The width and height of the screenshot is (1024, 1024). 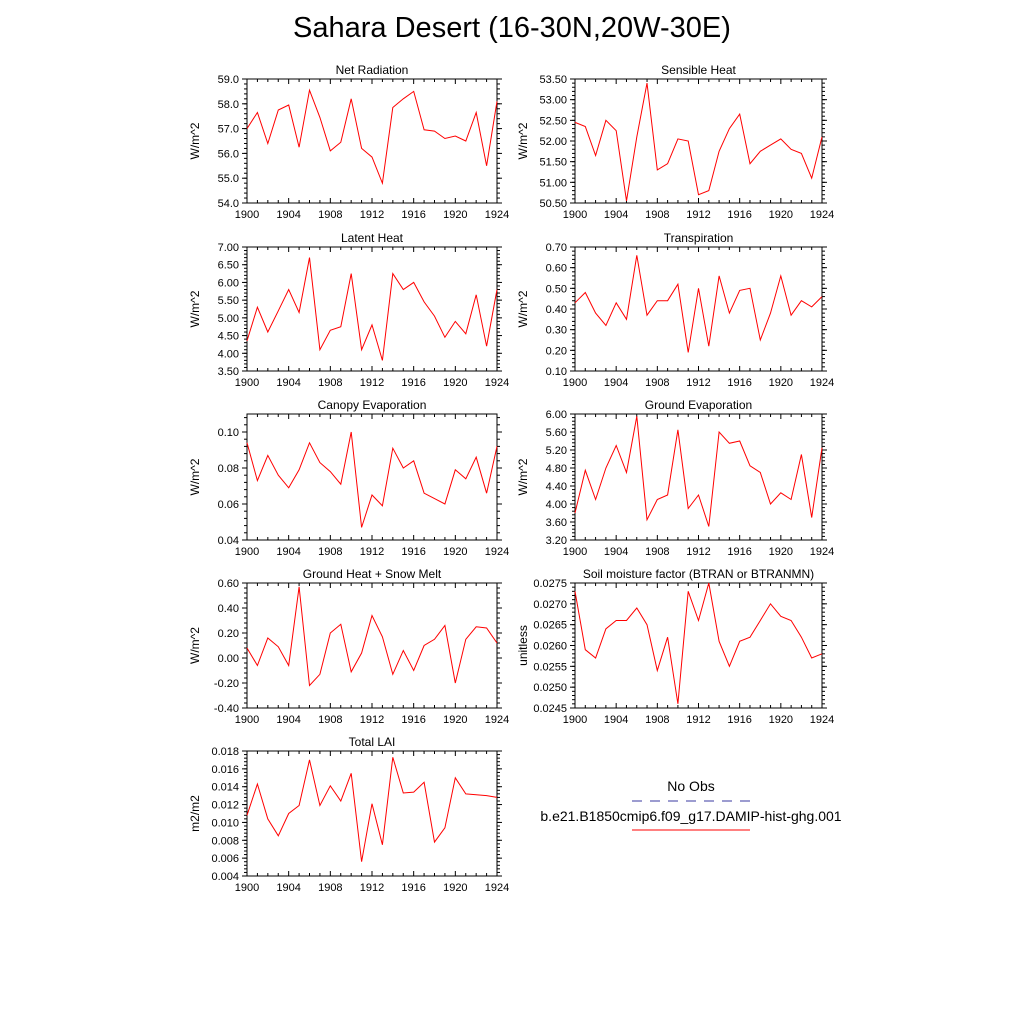 What do you see at coordinates (228, 634) in the screenshot?
I see `y-tick-label: 0.20` at bounding box center [228, 634].